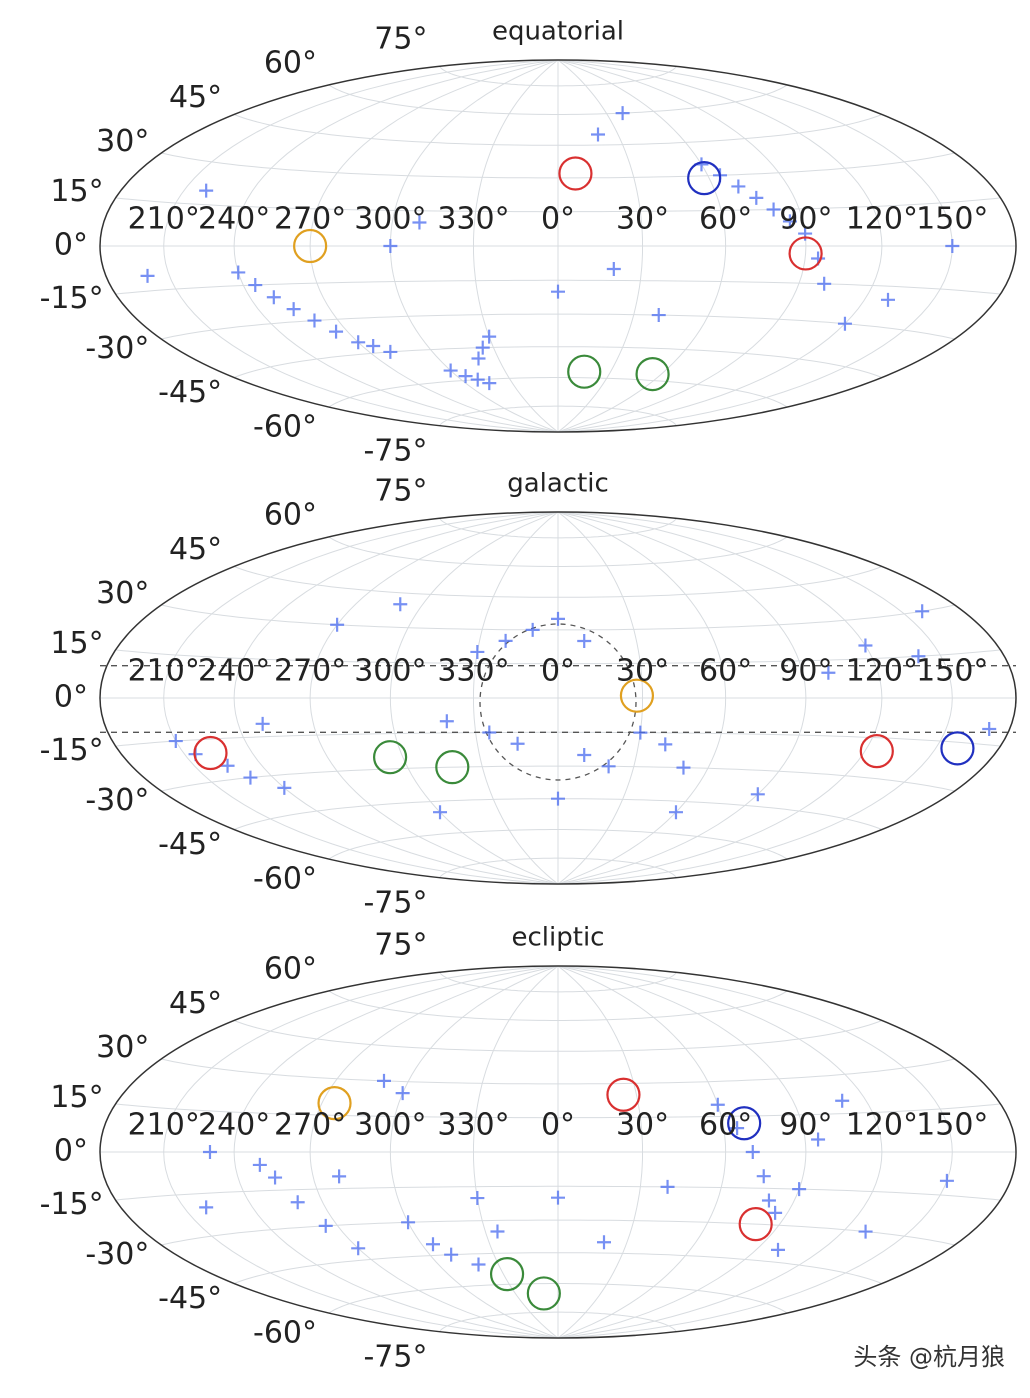  What do you see at coordinates (290, 968) in the screenshot?
I see `y-tick-label: 60°` at bounding box center [290, 968].